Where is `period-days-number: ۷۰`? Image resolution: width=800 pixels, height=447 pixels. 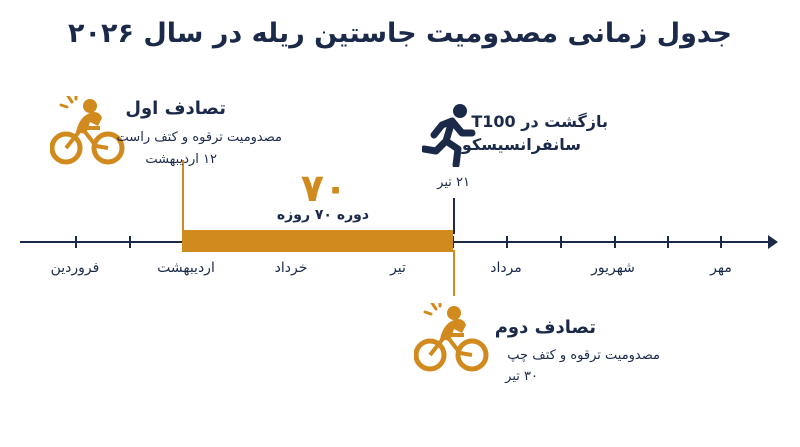
period-days-number: ۷۰ is located at coordinates (324, 188).